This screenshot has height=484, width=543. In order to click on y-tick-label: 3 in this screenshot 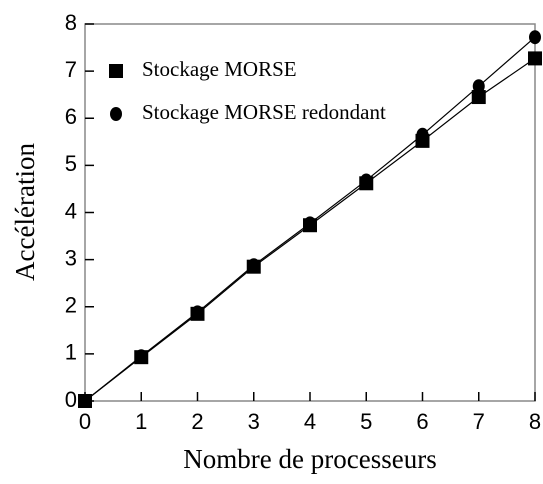, I will do `click(71, 257)`.